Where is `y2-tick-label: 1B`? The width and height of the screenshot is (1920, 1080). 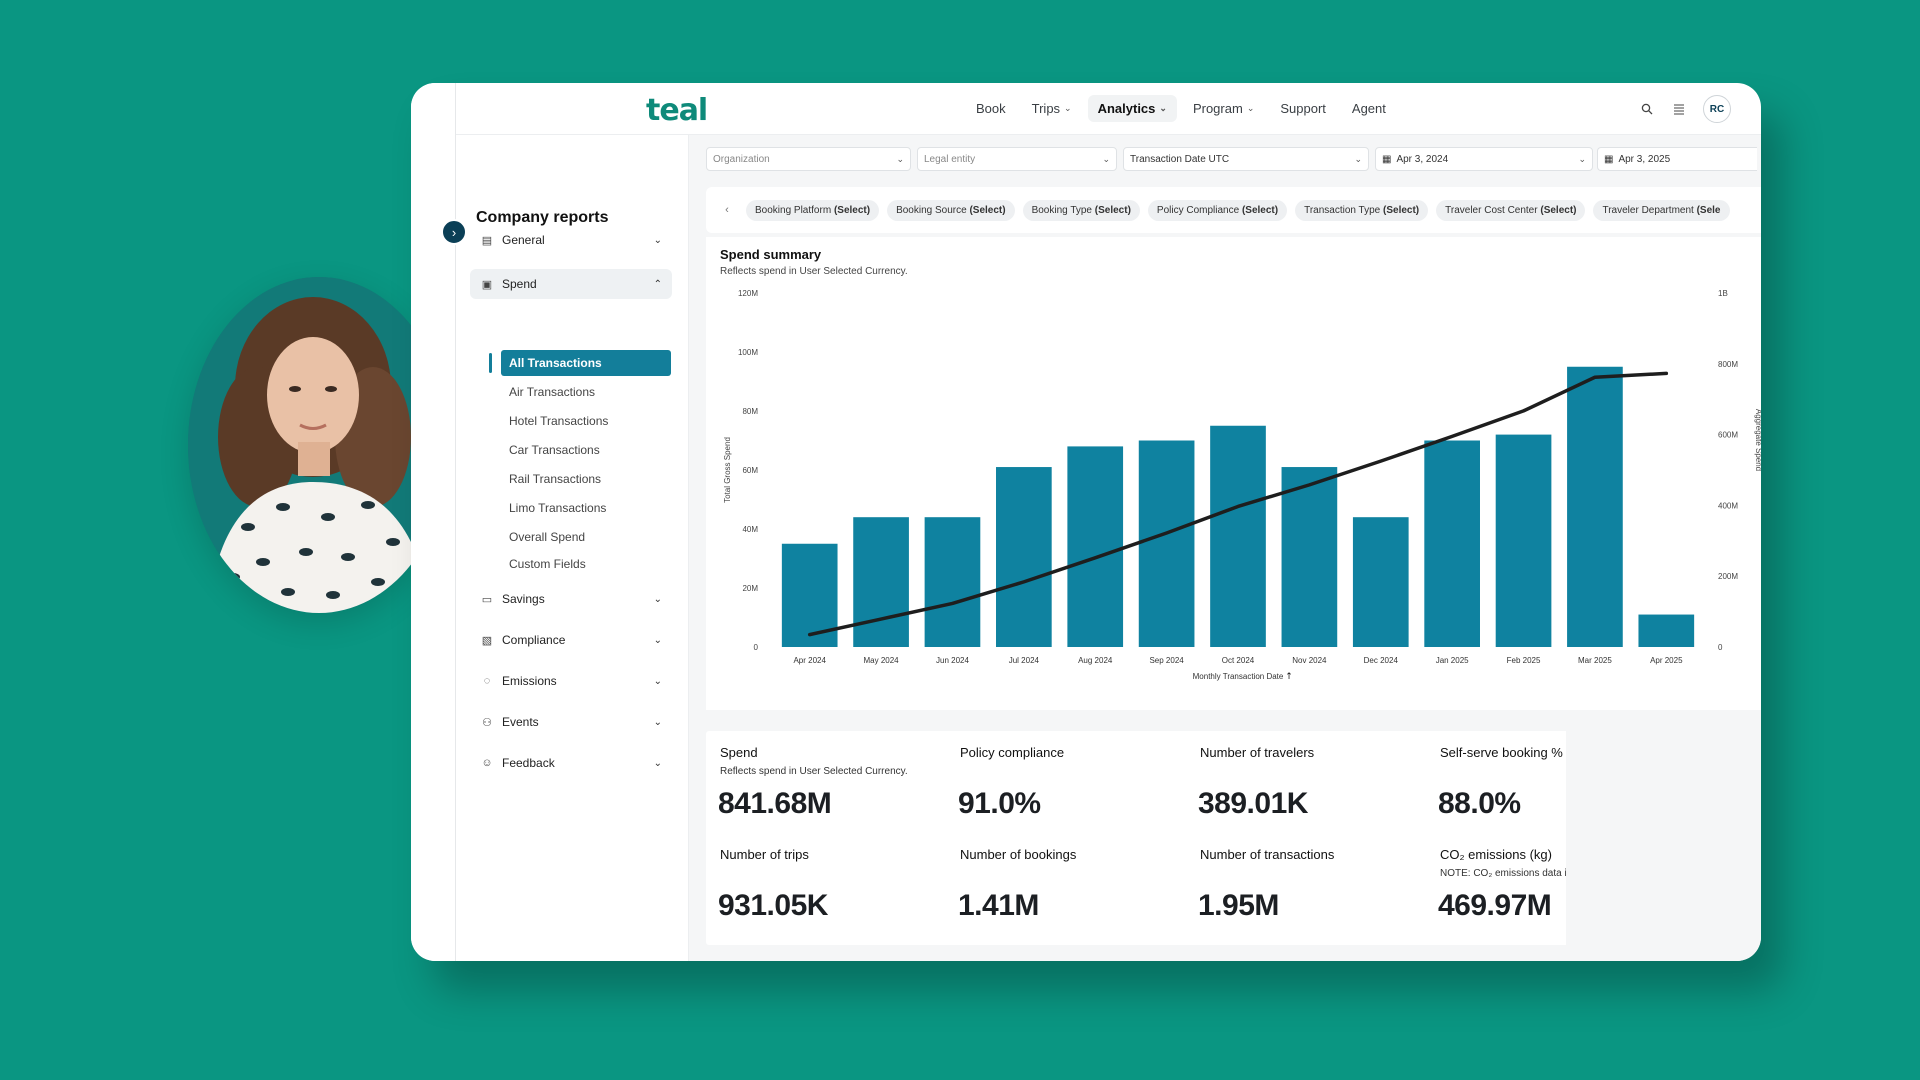
y2-tick-label: 1B is located at coordinates (1723, 293).